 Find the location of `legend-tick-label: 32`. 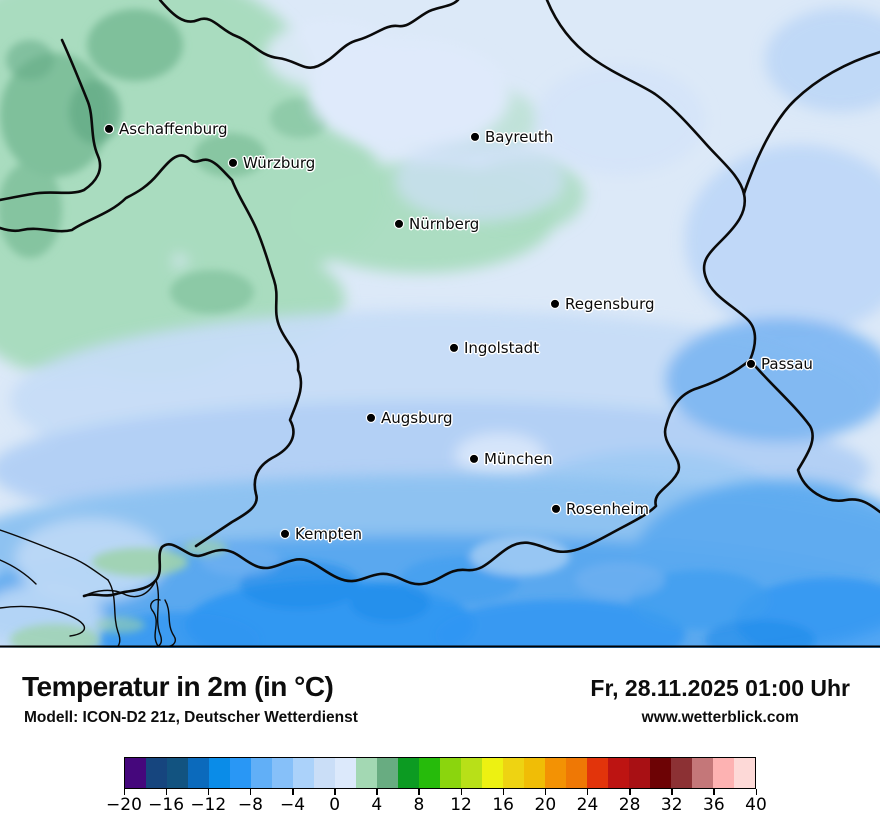

legend-tick-label: 32 is located at coordinates (671, 805).